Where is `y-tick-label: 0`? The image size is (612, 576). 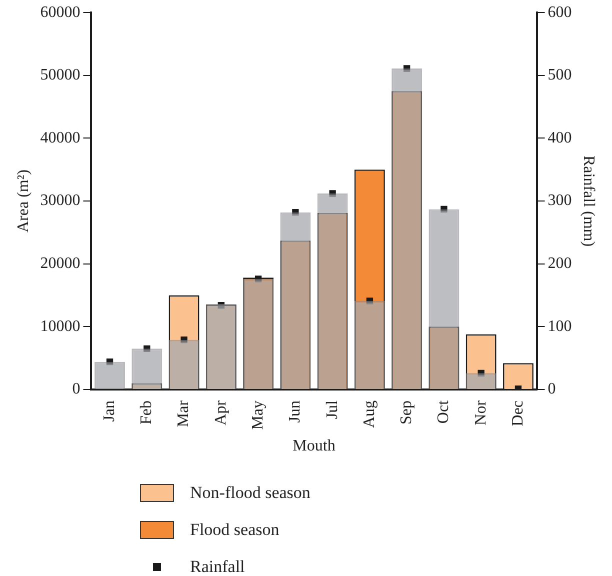 y-tick-label: 0 is located at coordinates (76, 389).